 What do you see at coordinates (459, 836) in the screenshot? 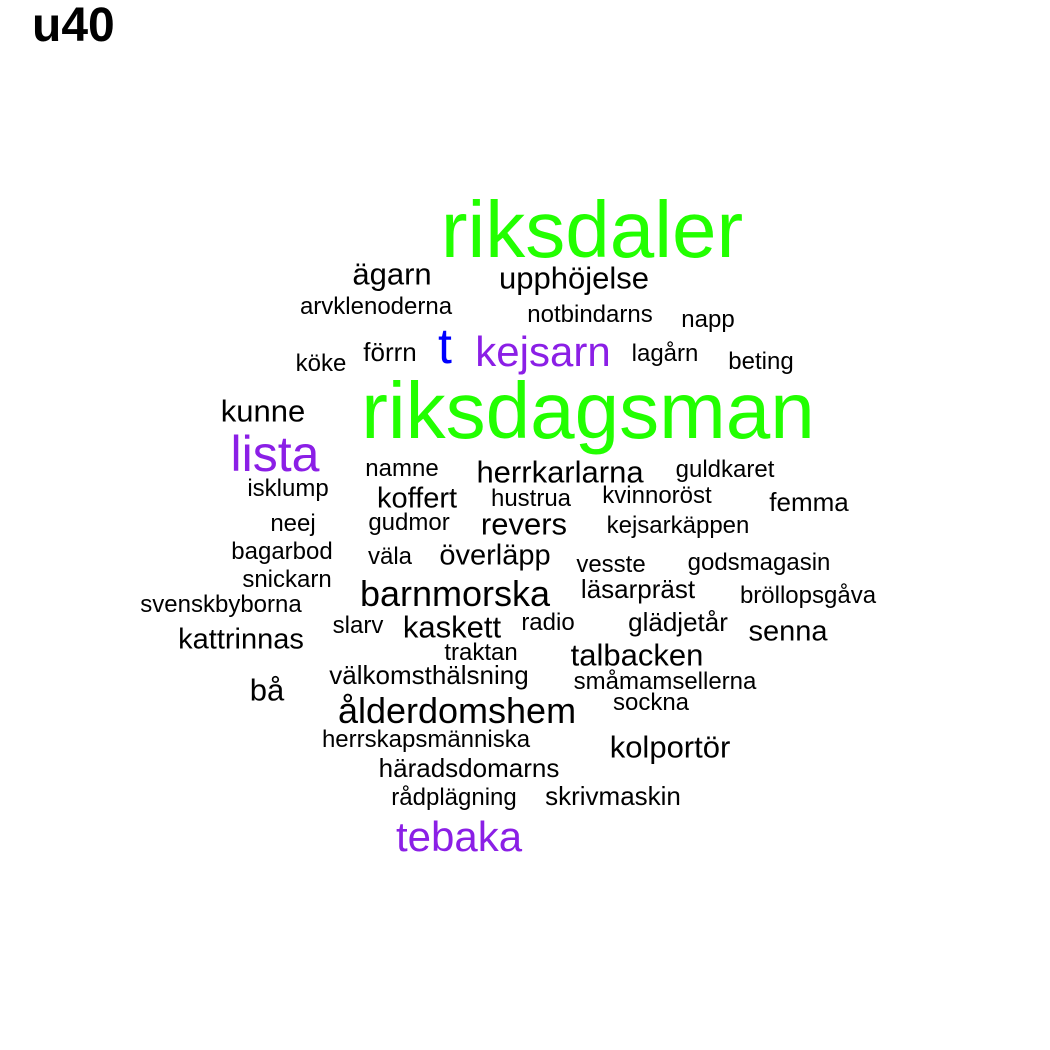
I see `word-tebaka: tebaka` at bounding box center [459, 836].